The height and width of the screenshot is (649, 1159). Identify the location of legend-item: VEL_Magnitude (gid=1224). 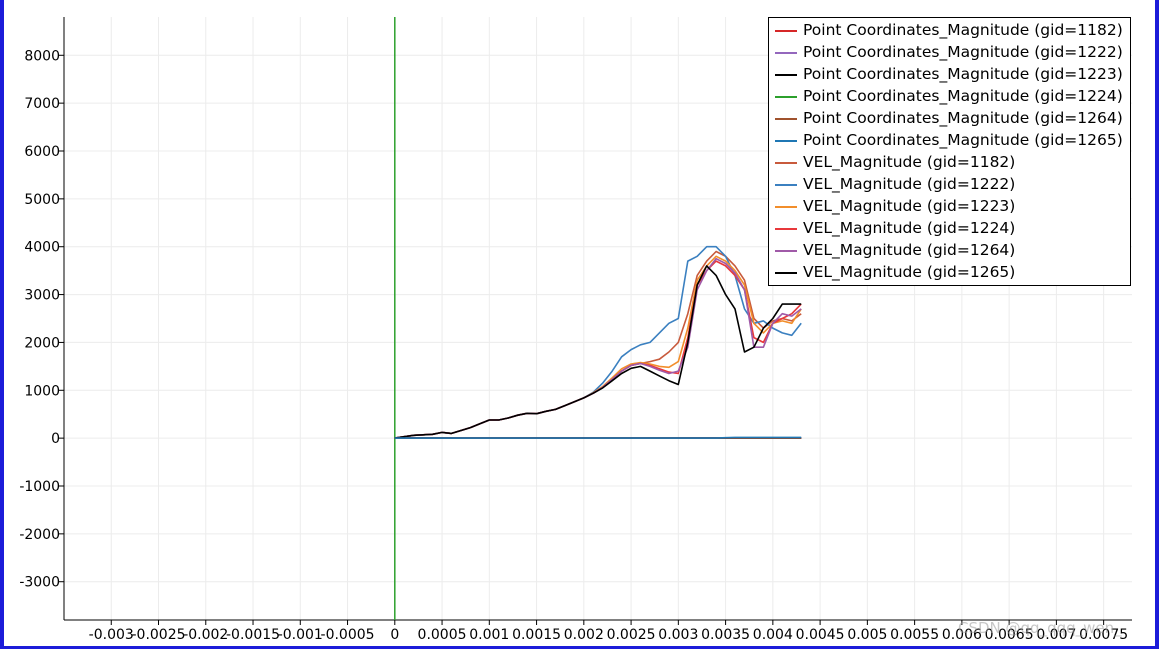
(951, 229).